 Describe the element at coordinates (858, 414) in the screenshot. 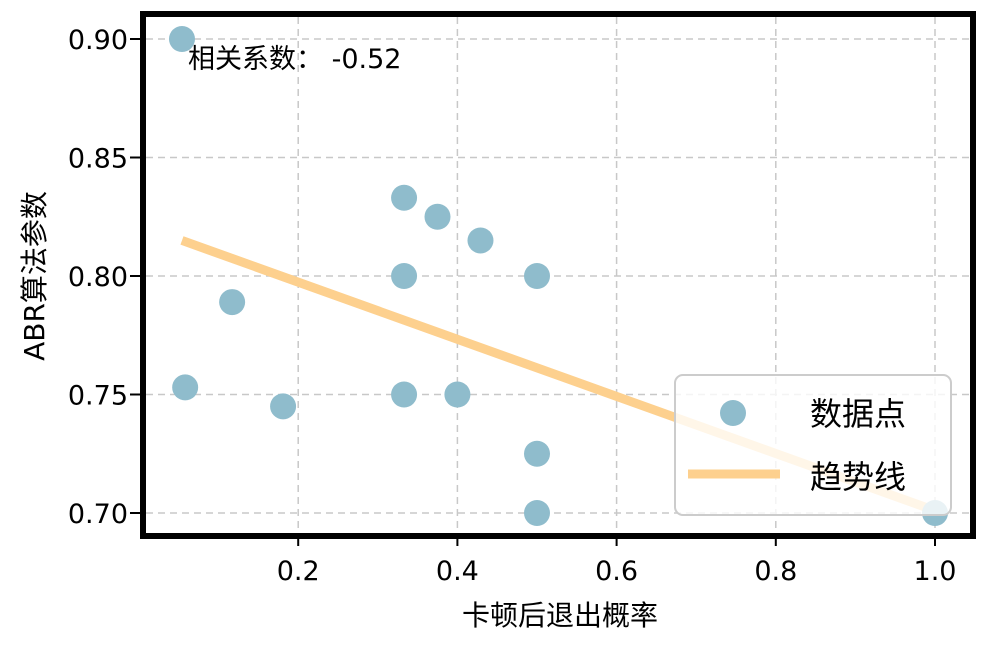

I see `legend-label-points: 数据点` at that location.